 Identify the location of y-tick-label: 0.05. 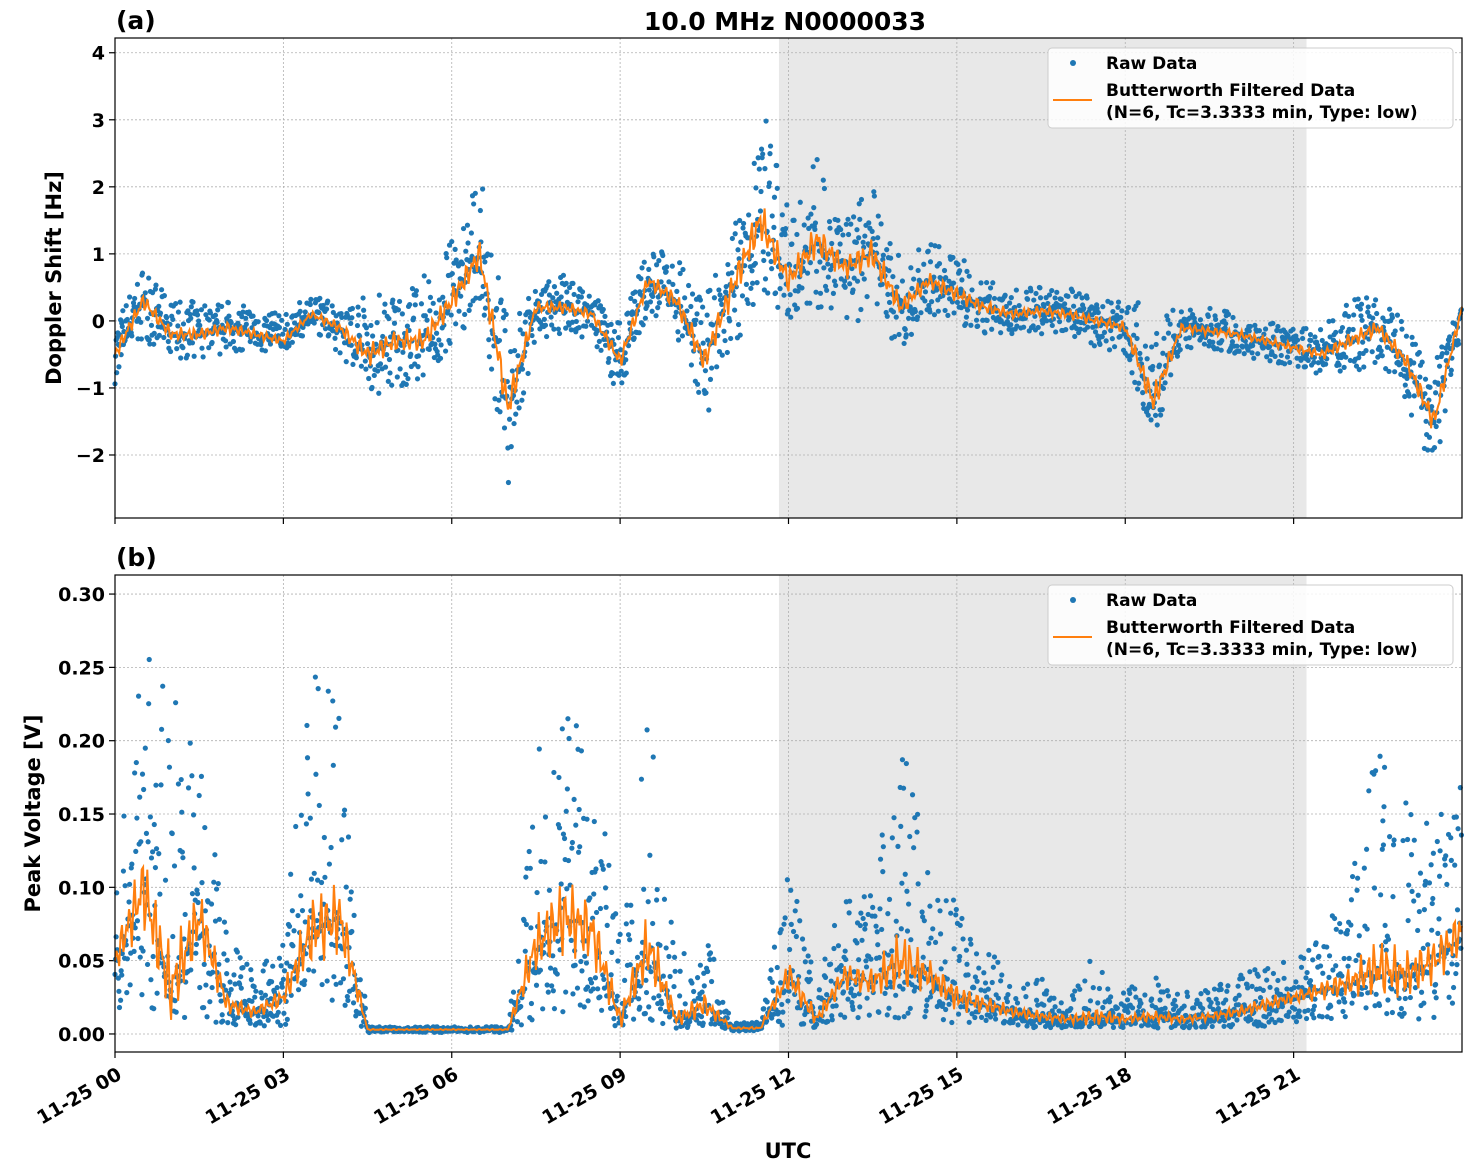
(81, 962).